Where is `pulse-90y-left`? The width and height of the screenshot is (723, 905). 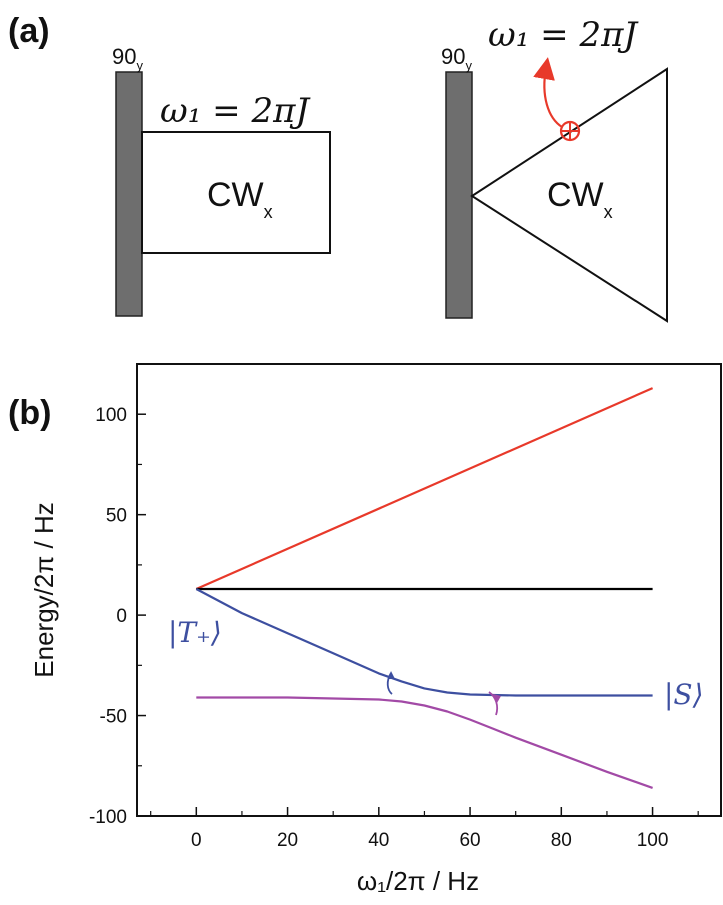 pulse-90y-left is located at coordinates (129, 194).